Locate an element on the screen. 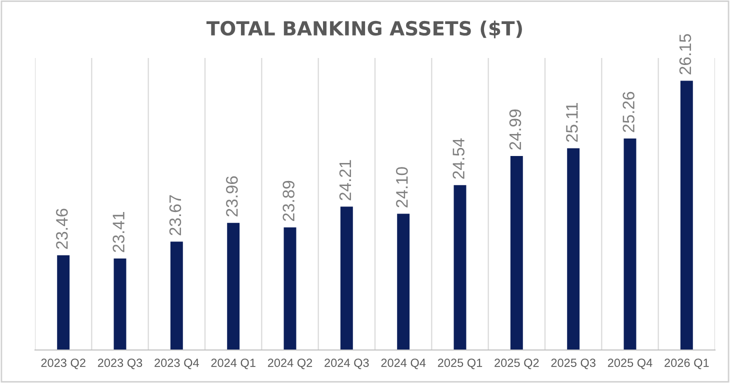 Image resolution: width=730 pixels, height=383 pixels. x-tick-label: 2023 Q3 is located at coordinates (120, 364).